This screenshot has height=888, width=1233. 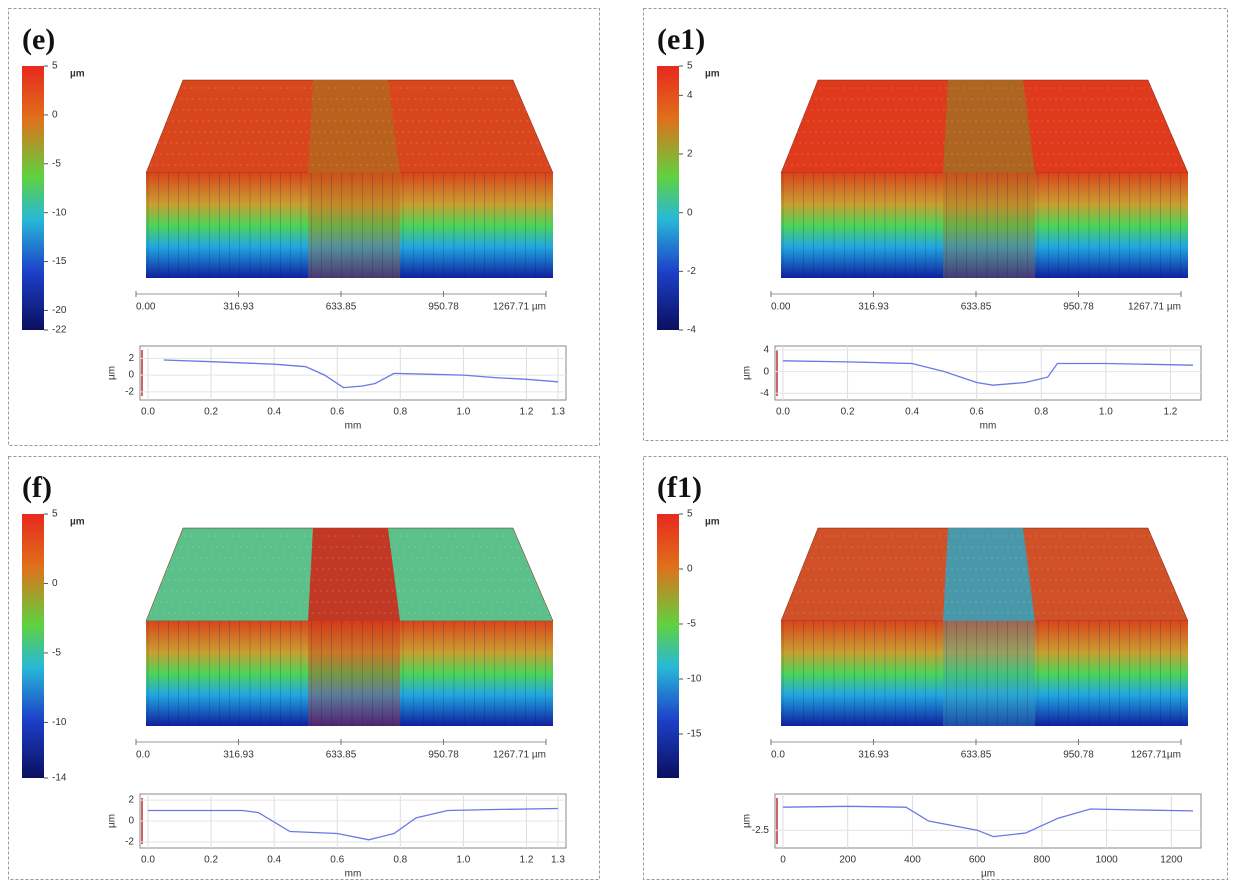 What do you see at coordinates (783, 860) in the screenshot?
I see `profile-x-tick-label: 0` at bounding box center [783, 860].